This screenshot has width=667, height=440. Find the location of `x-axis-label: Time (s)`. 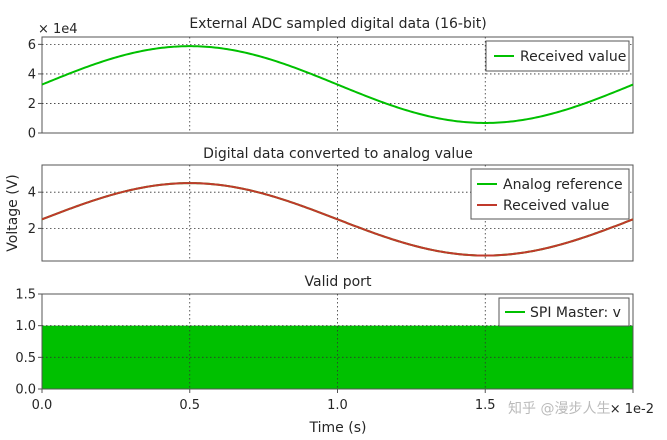

x-axis-label: Time (s) is located at coordinates (338, 428).